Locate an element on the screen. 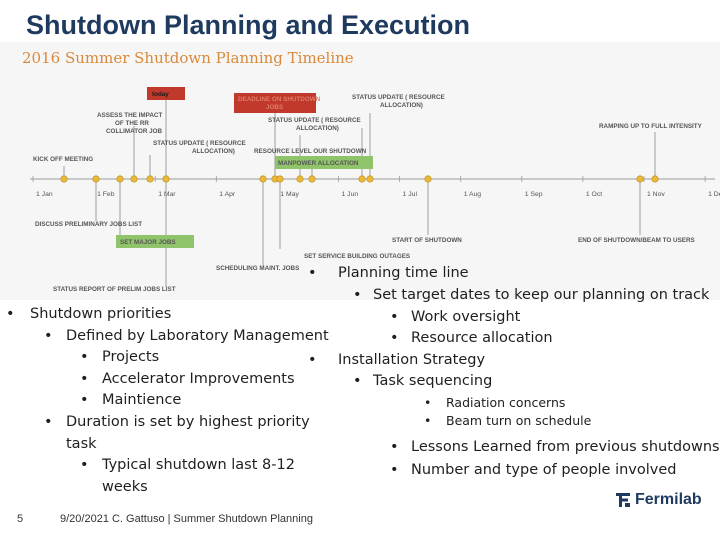 This screenshot has width=720, height=540. logo-text: Fermilab is located at coordinates (668, 499).